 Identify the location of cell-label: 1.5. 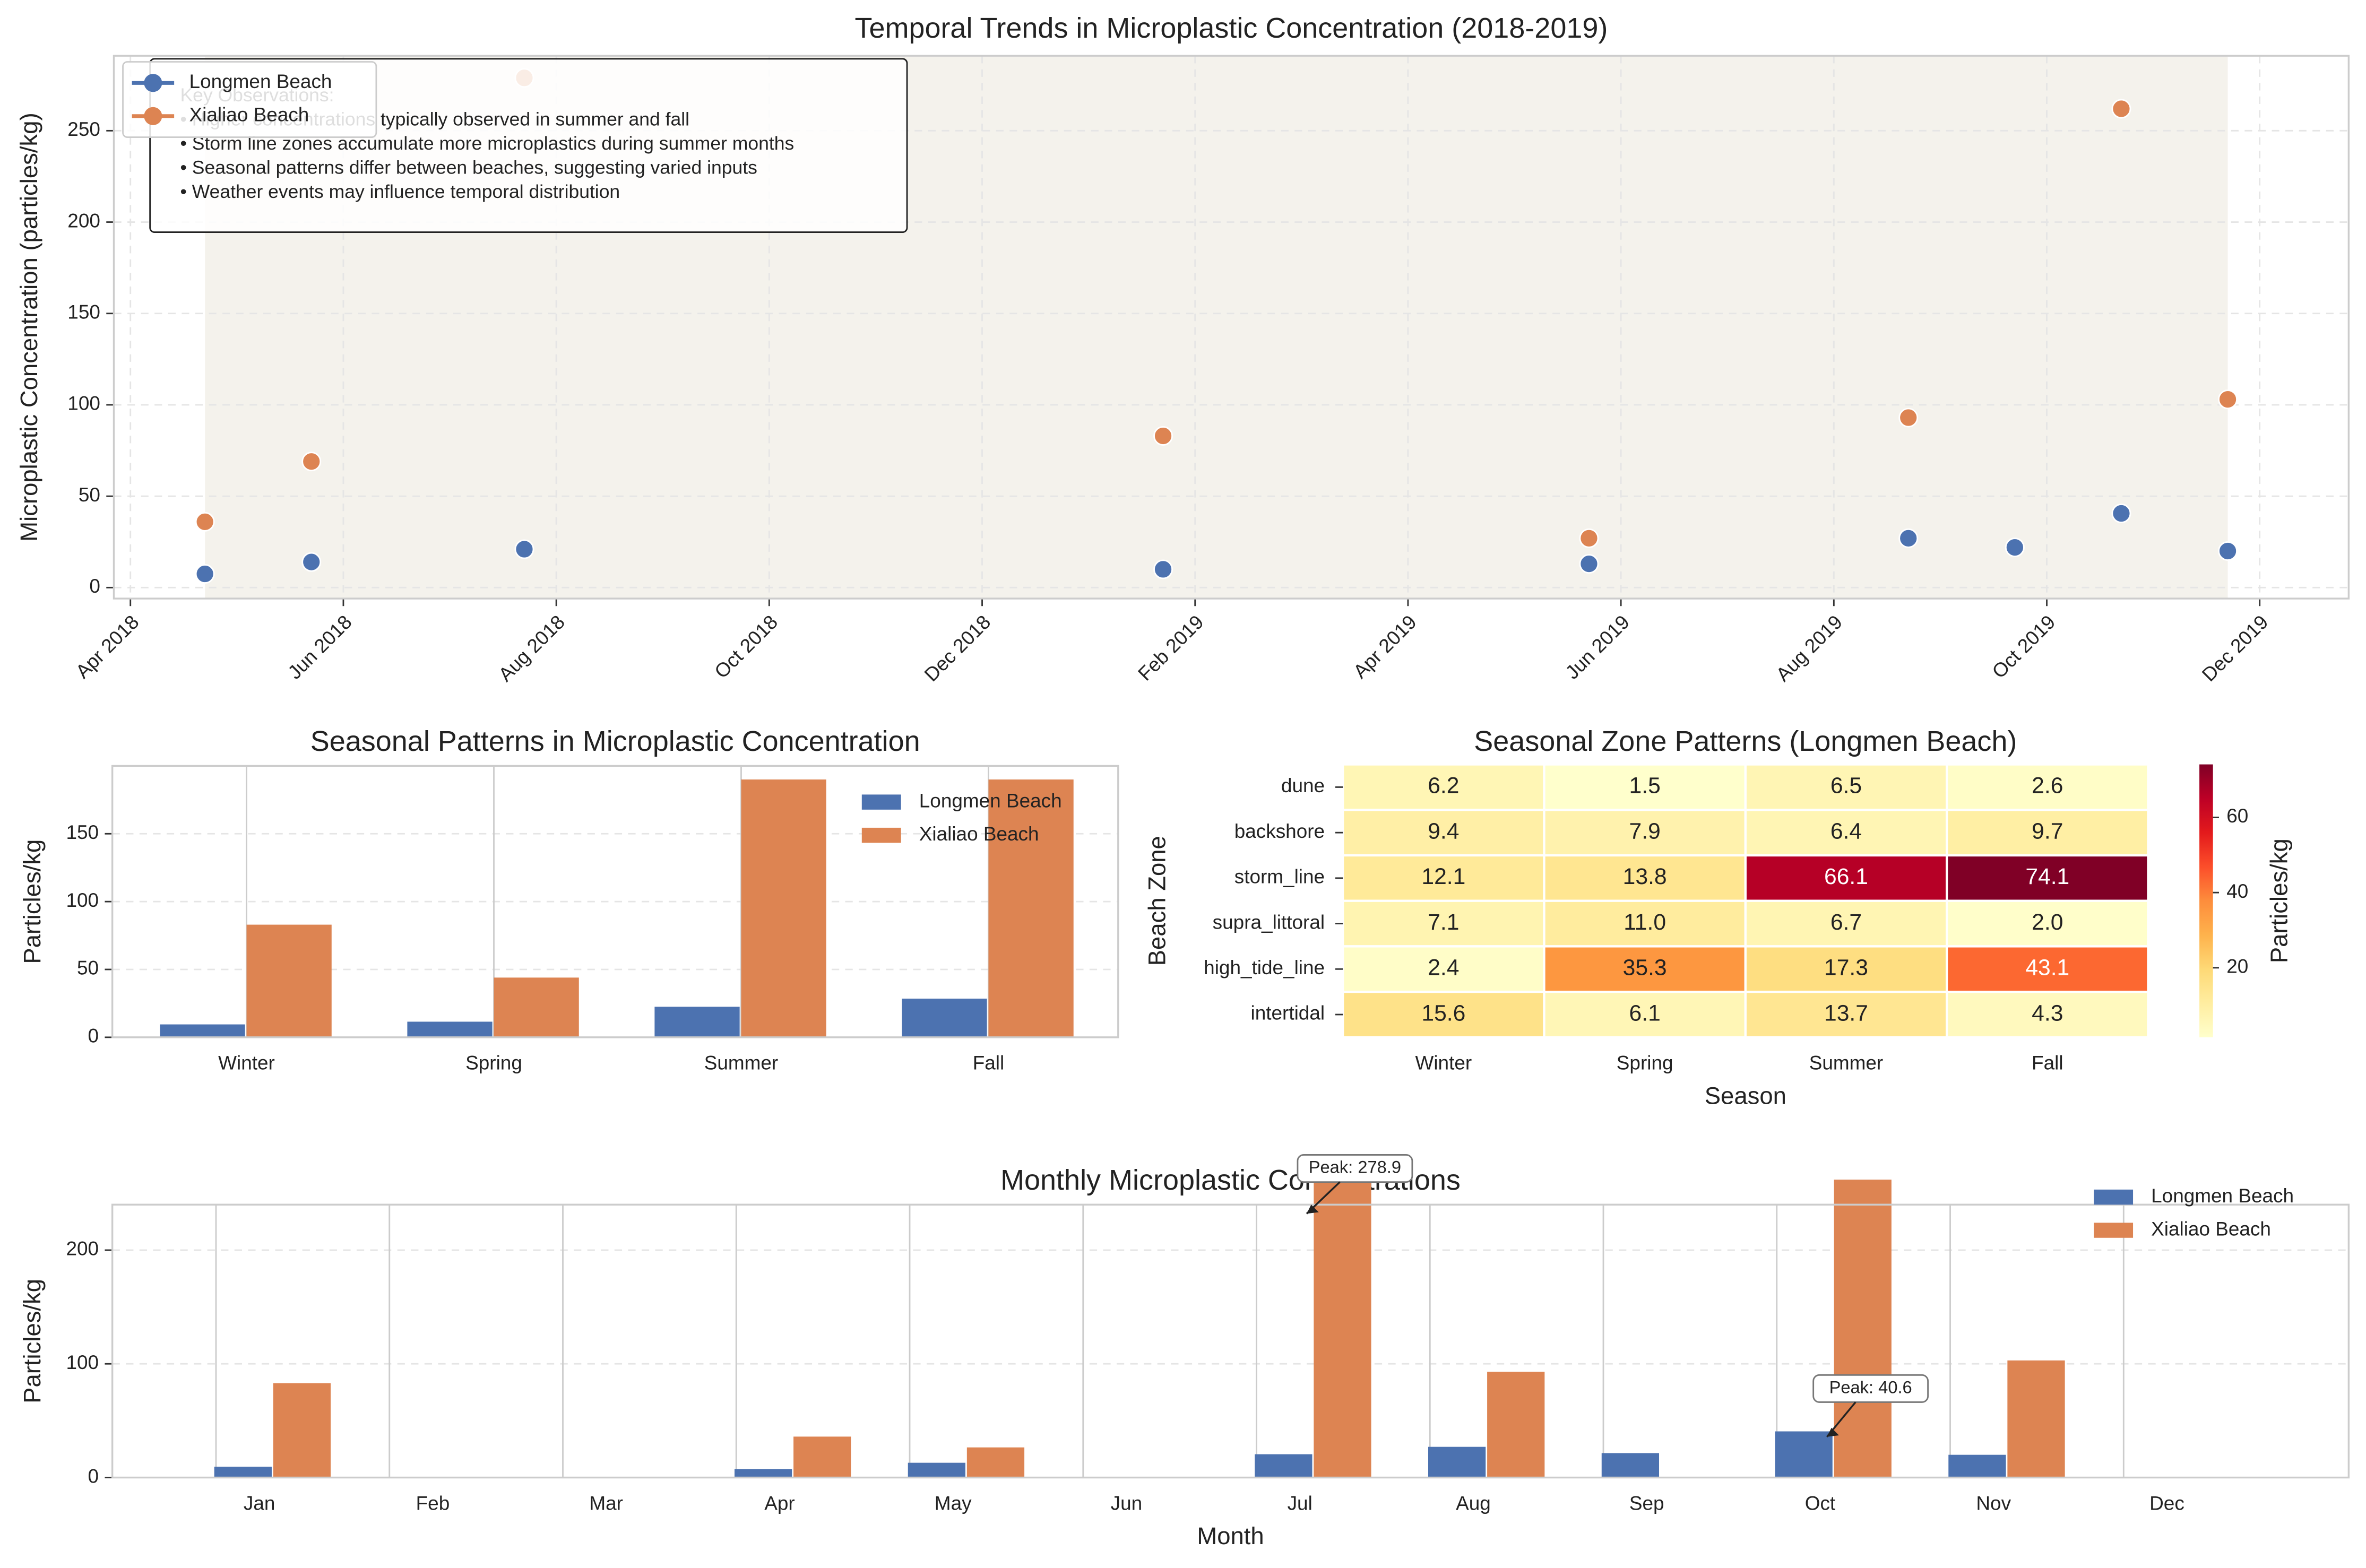
(1645, 786).